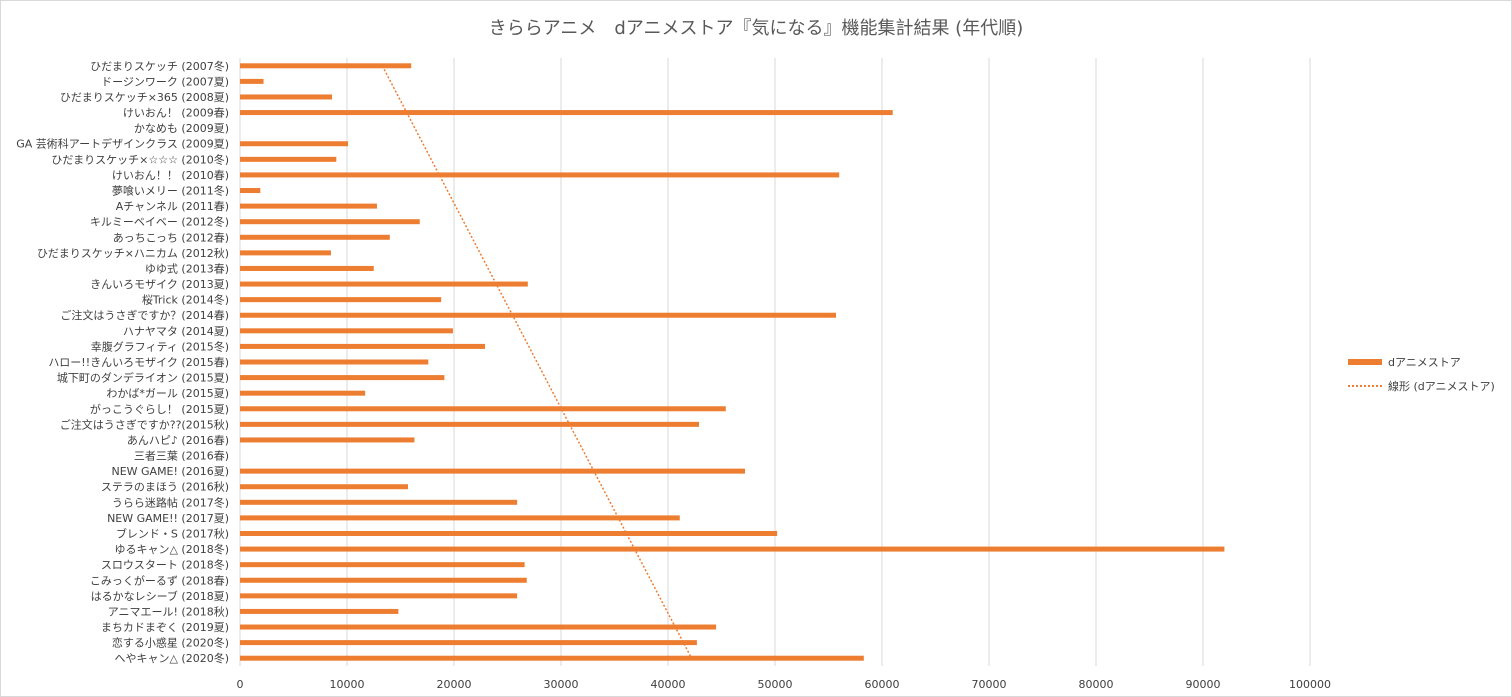 This screenshot has width=1512, height=697. What do you see at coordinates (668, 684) in the screenshot?
I see `x-tick-label: 40000` at bounding box center [668, 684].